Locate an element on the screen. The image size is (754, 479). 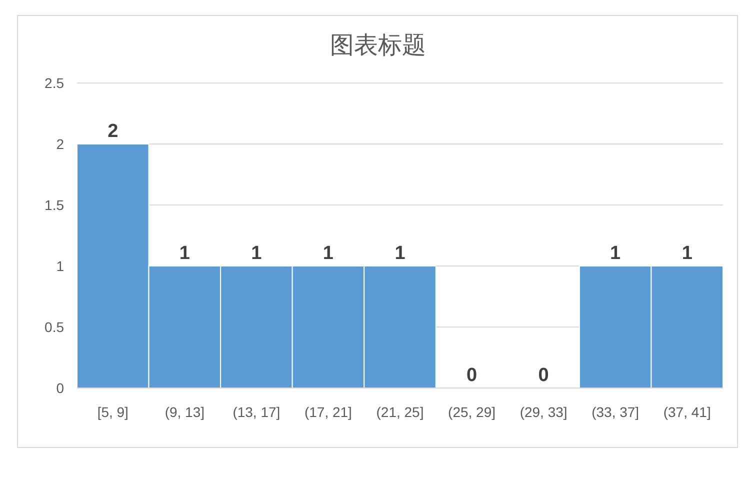
data-label: 2 is located at coordinates (113, 131).